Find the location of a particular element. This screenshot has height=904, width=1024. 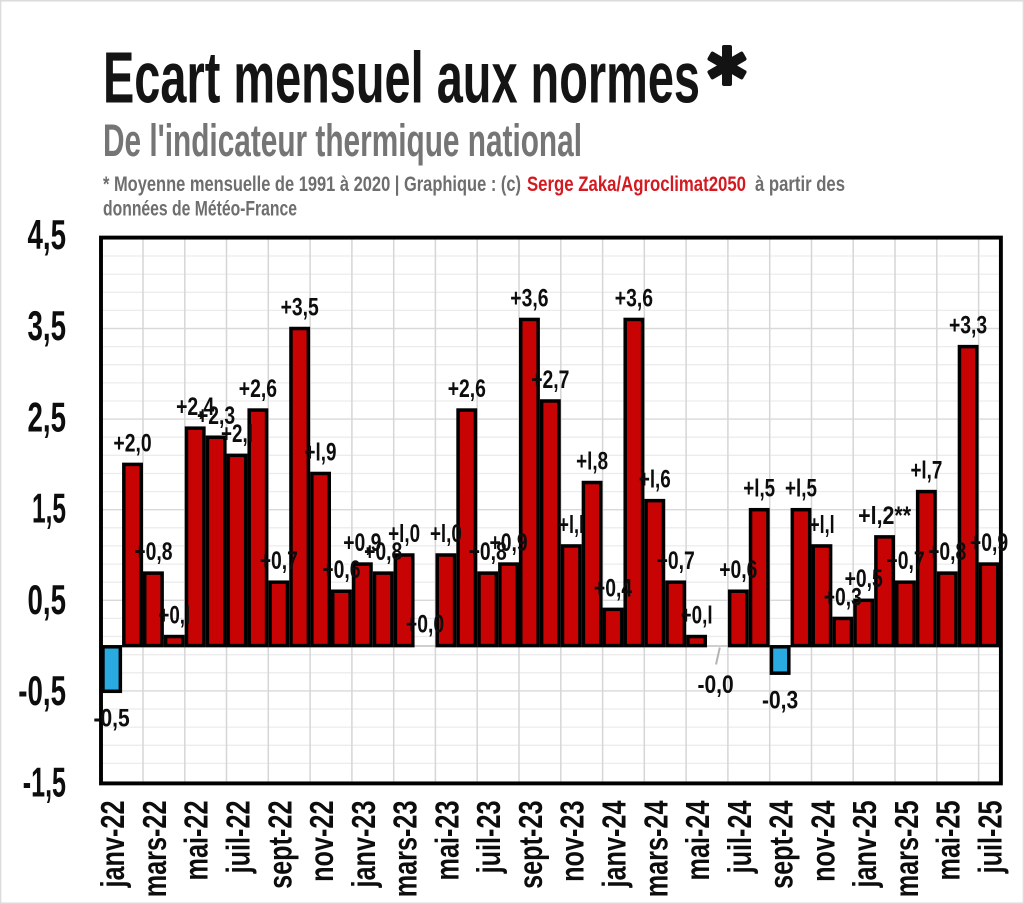

svg-text: juil-25 is located at coordinates (990, 838).